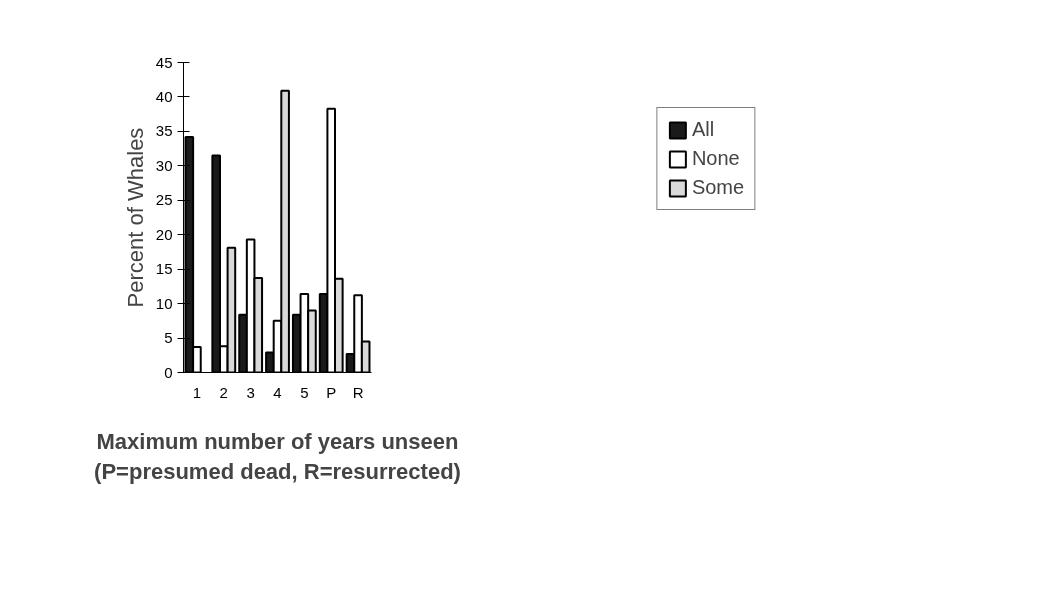 Image resolution: width=1060 pixels, height=609 pixels. What do you see at coordinates (168, 338) in the screenshot?
I see `y-tick-label: 5` at bounding box center [168, 338].